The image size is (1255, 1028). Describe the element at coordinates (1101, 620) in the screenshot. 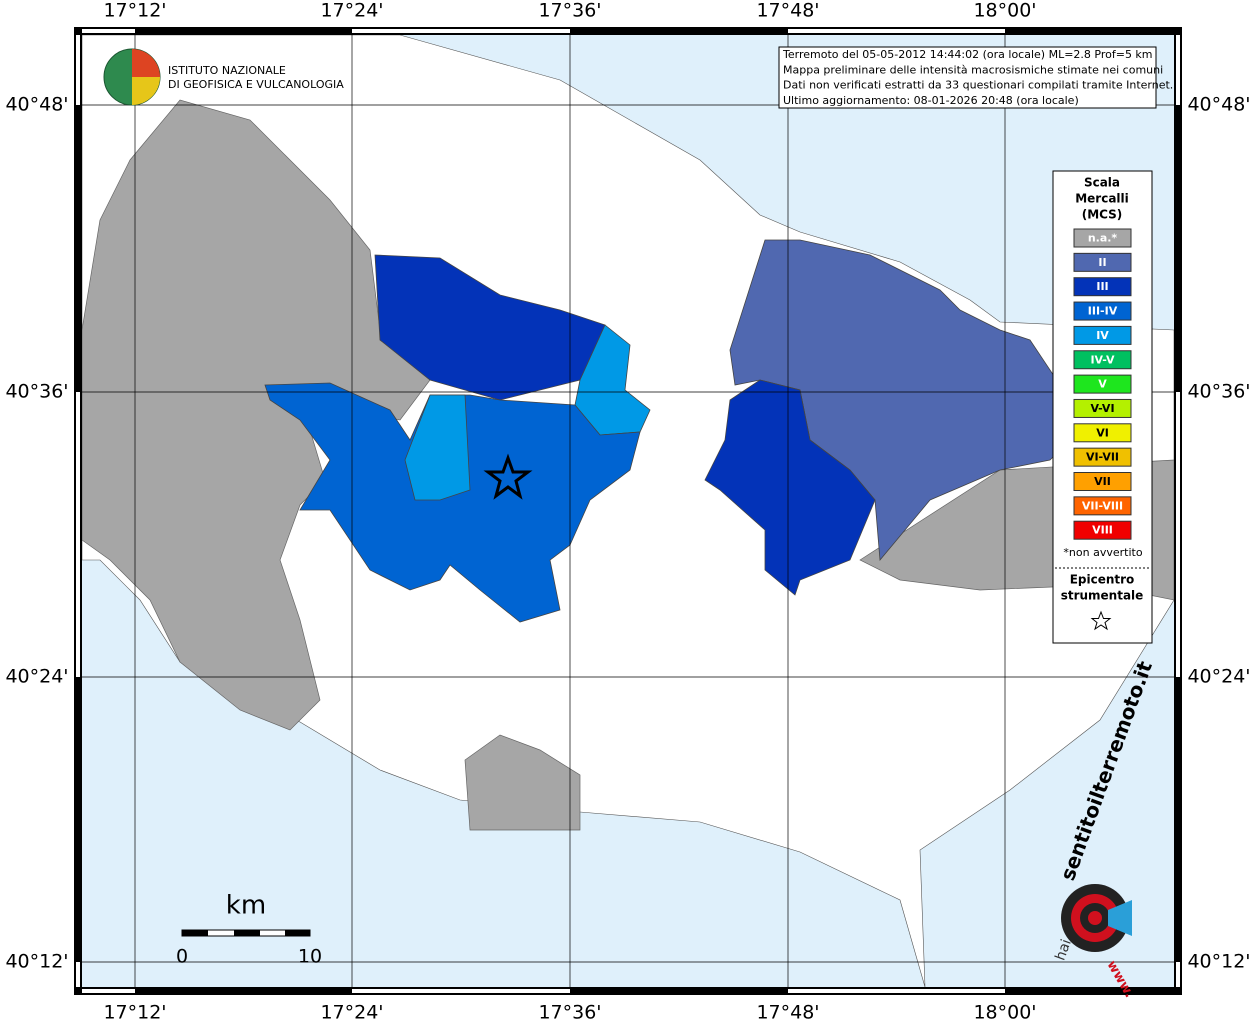

I see `legend-star` at that location.